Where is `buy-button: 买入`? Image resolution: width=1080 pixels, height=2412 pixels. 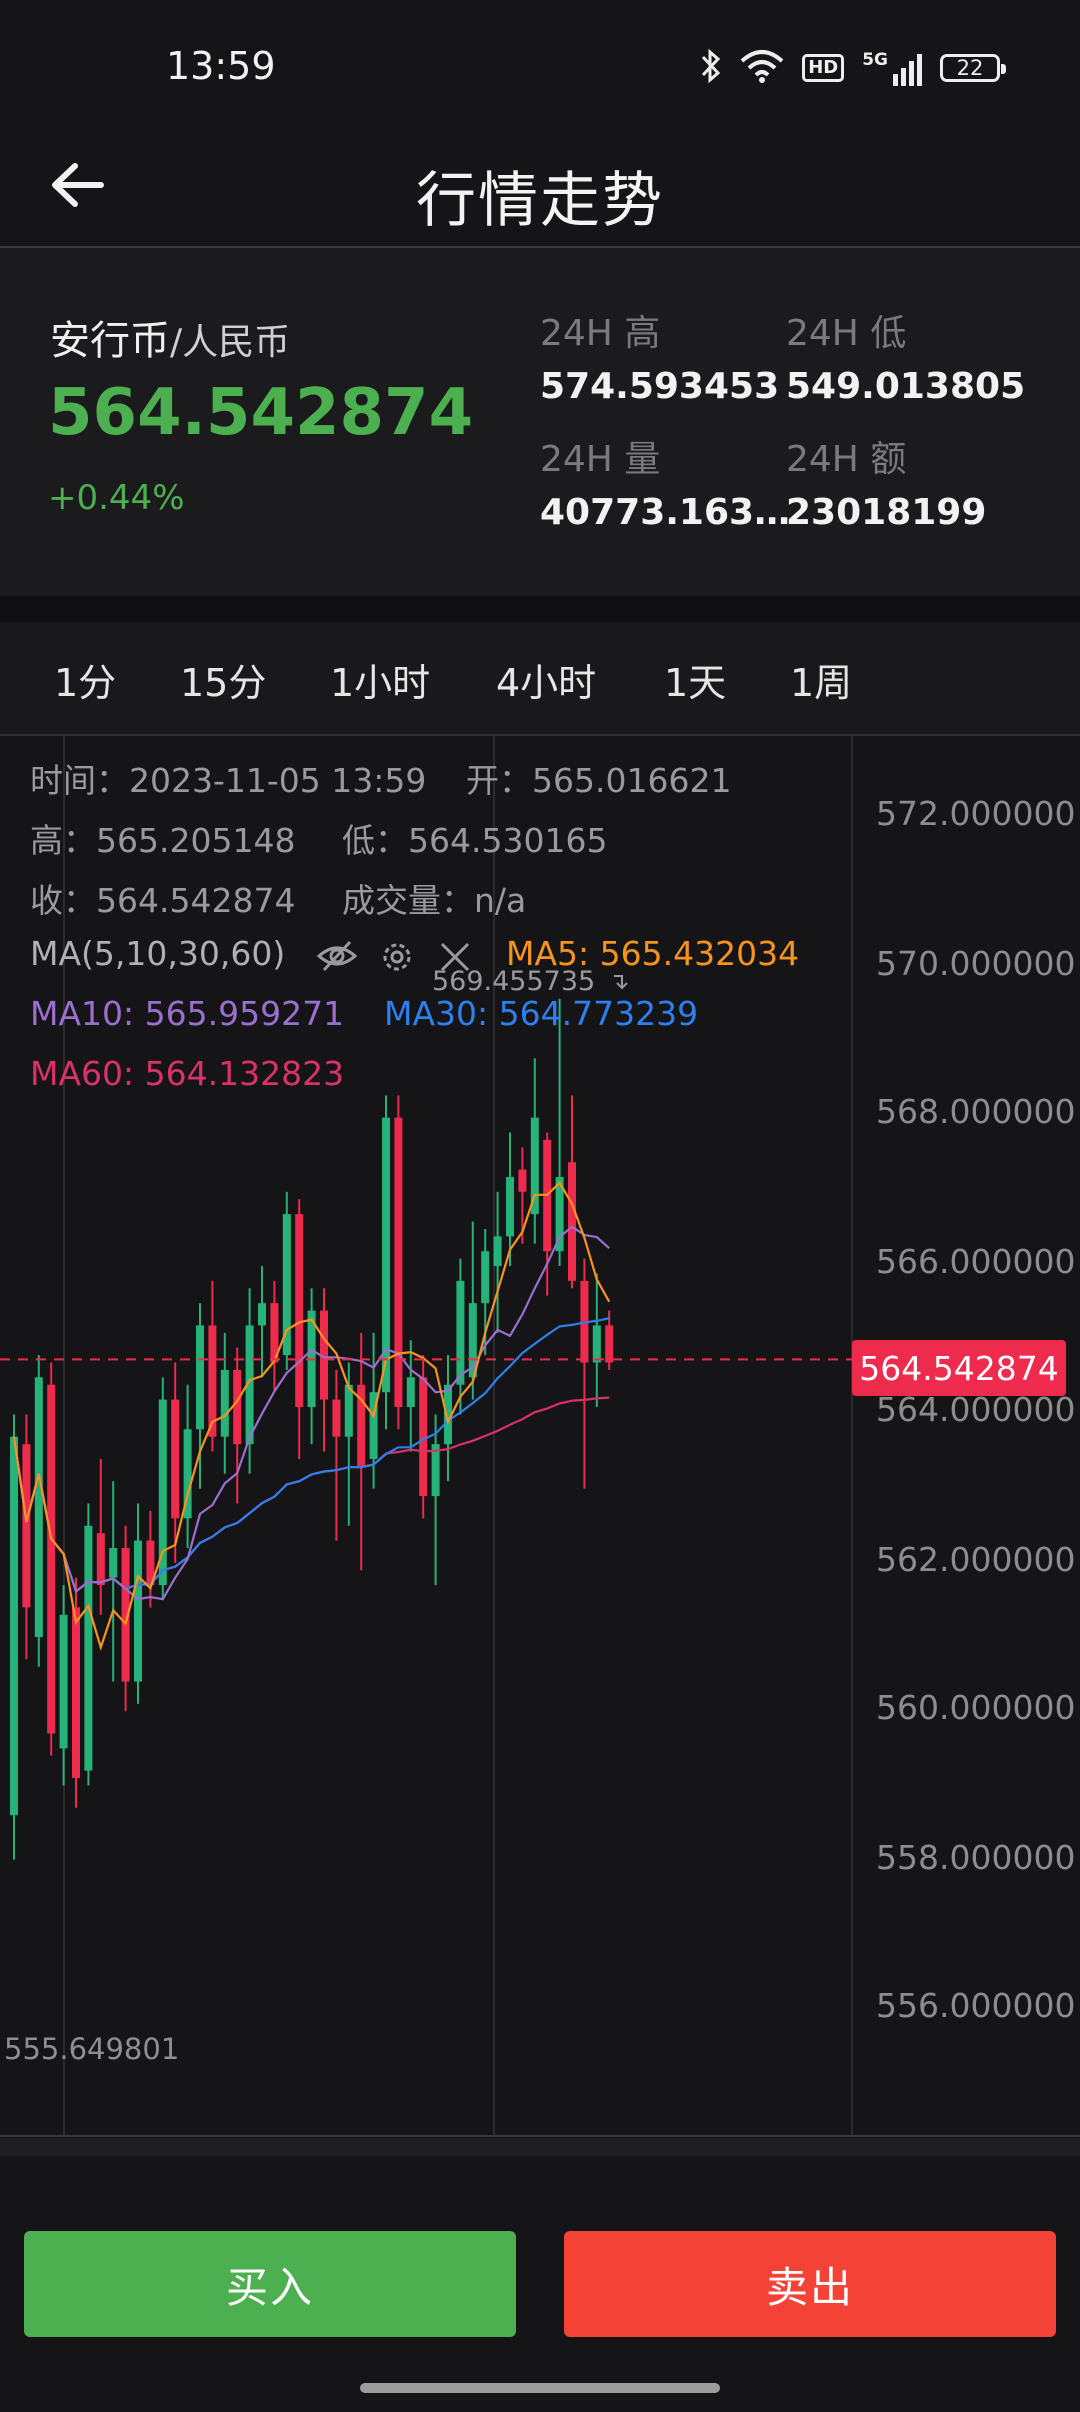 buy-button: 买入 is located at coordinates (270, 2284).